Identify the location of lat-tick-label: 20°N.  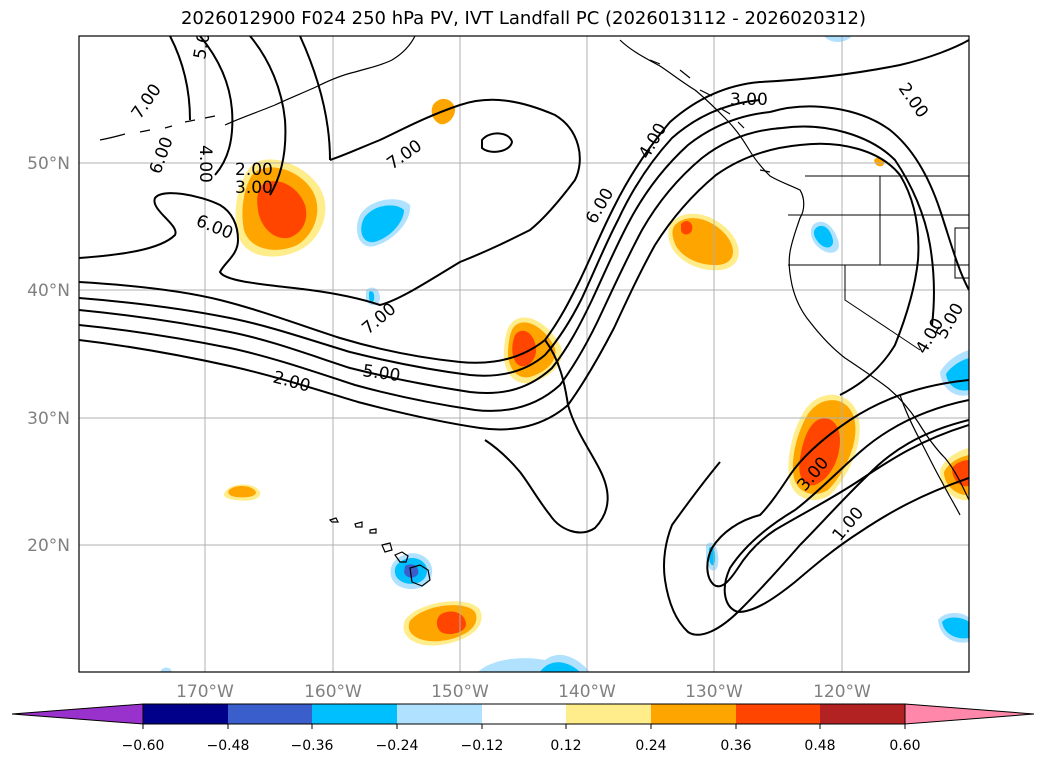
(48, 546).